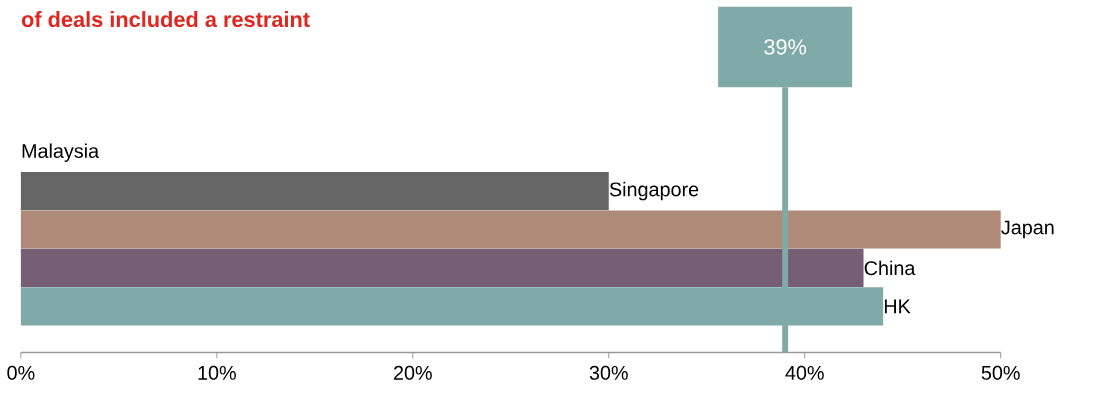 The width and height of the screenshot is (1097, 408). Describe the element at coordinates (1027, 229) in the screenshot. I see `y-tick-label: Japan` at that location.